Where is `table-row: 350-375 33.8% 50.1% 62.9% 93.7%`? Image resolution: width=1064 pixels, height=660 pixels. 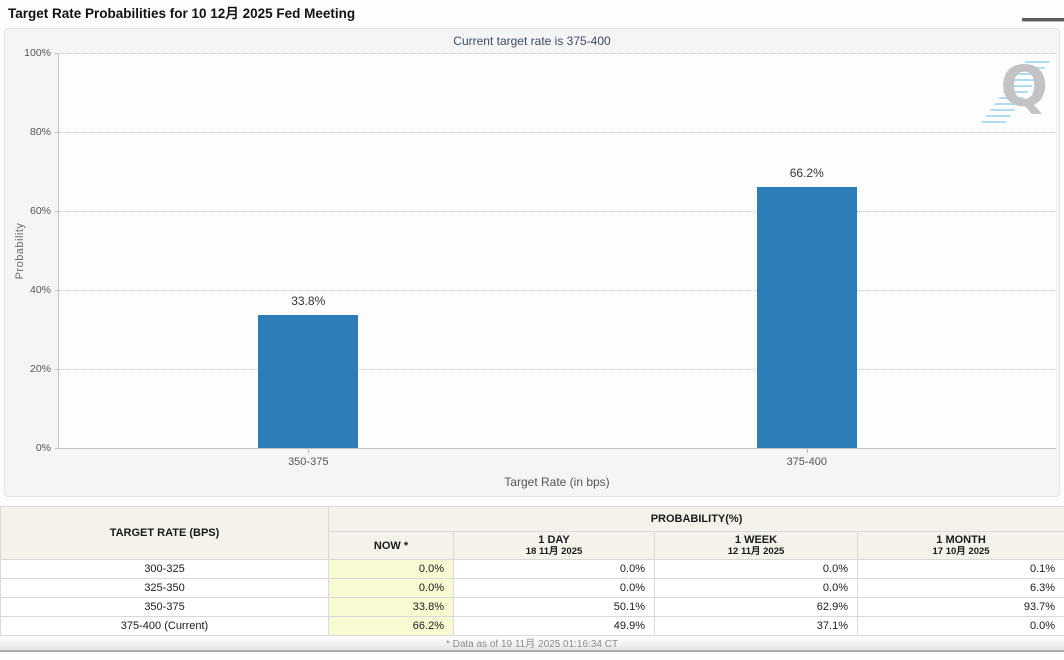 table-row: 350-375 33.8% 50.1% 62.9% 93.7% is located at coordinates (532, 607).